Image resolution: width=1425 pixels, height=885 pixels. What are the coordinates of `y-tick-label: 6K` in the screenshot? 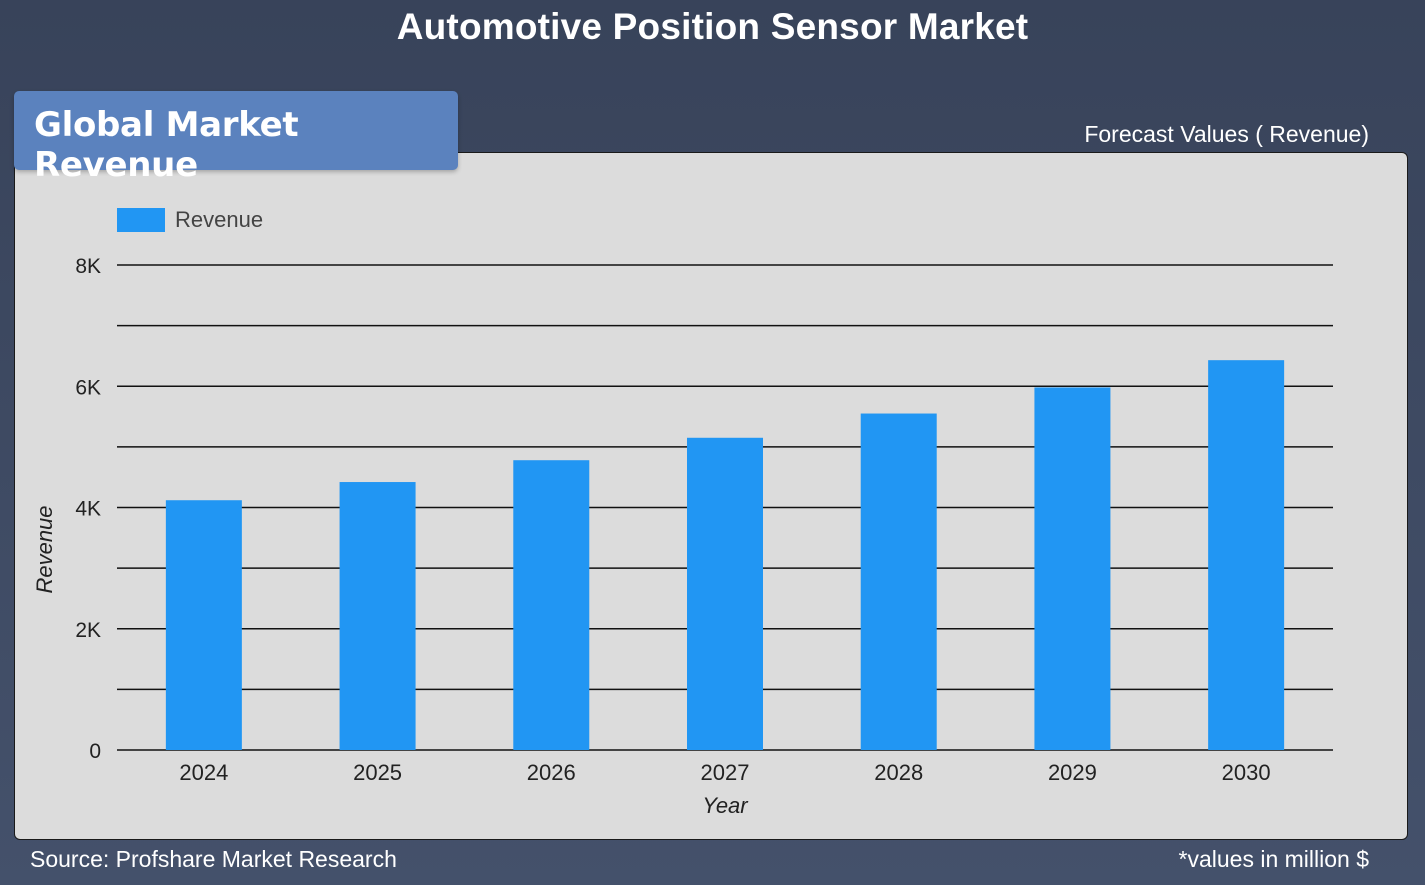 It's located at (88, 387).